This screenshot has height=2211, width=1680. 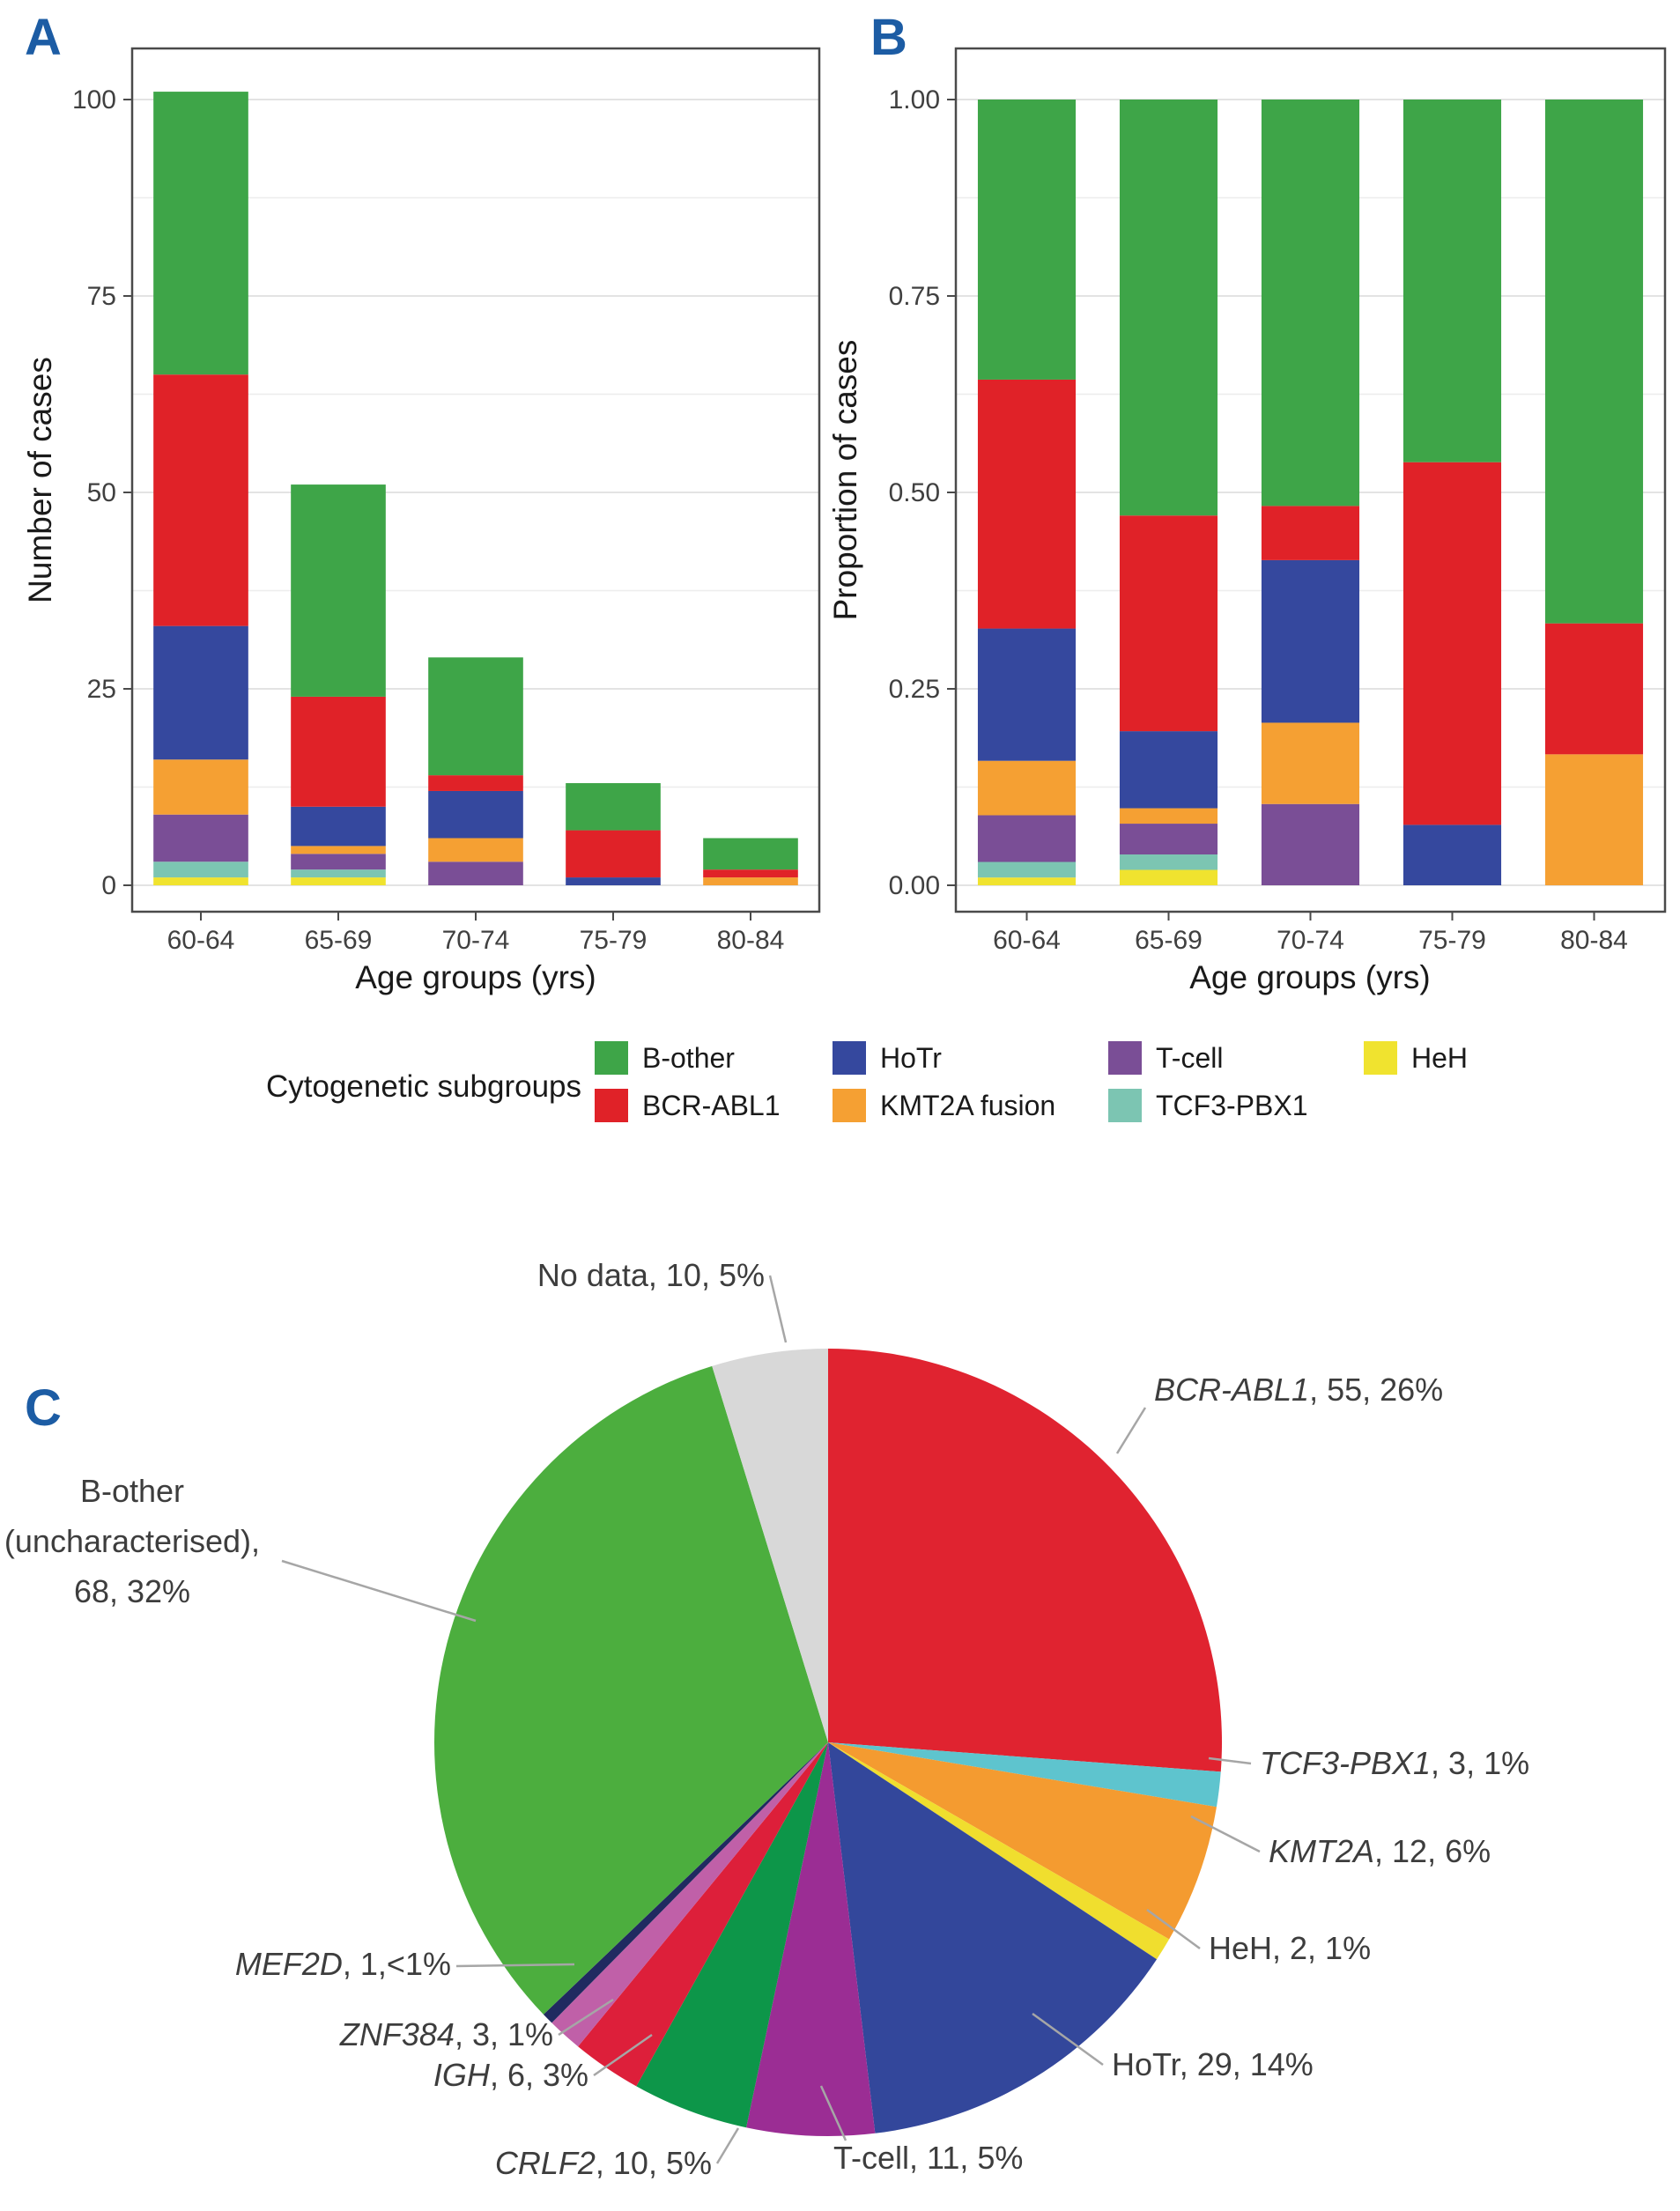 I want to click on pie-label-b-other-uncharacterised-: (uncharacterised),, so click(x=132, y=1541).